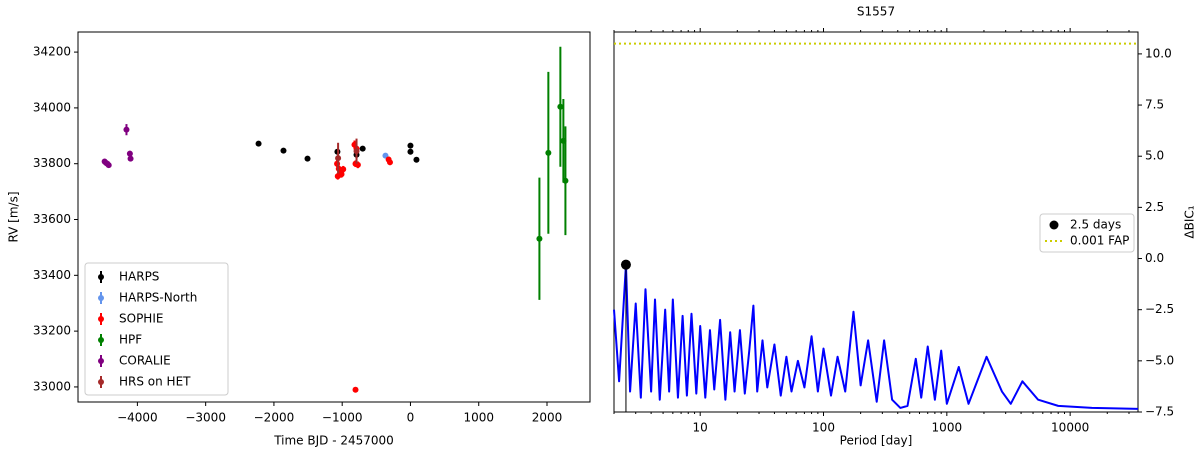  Describe the element at coordinates (1099, 241) in the screenshot. I see `legend-label: 0.001 FAP` at that location.